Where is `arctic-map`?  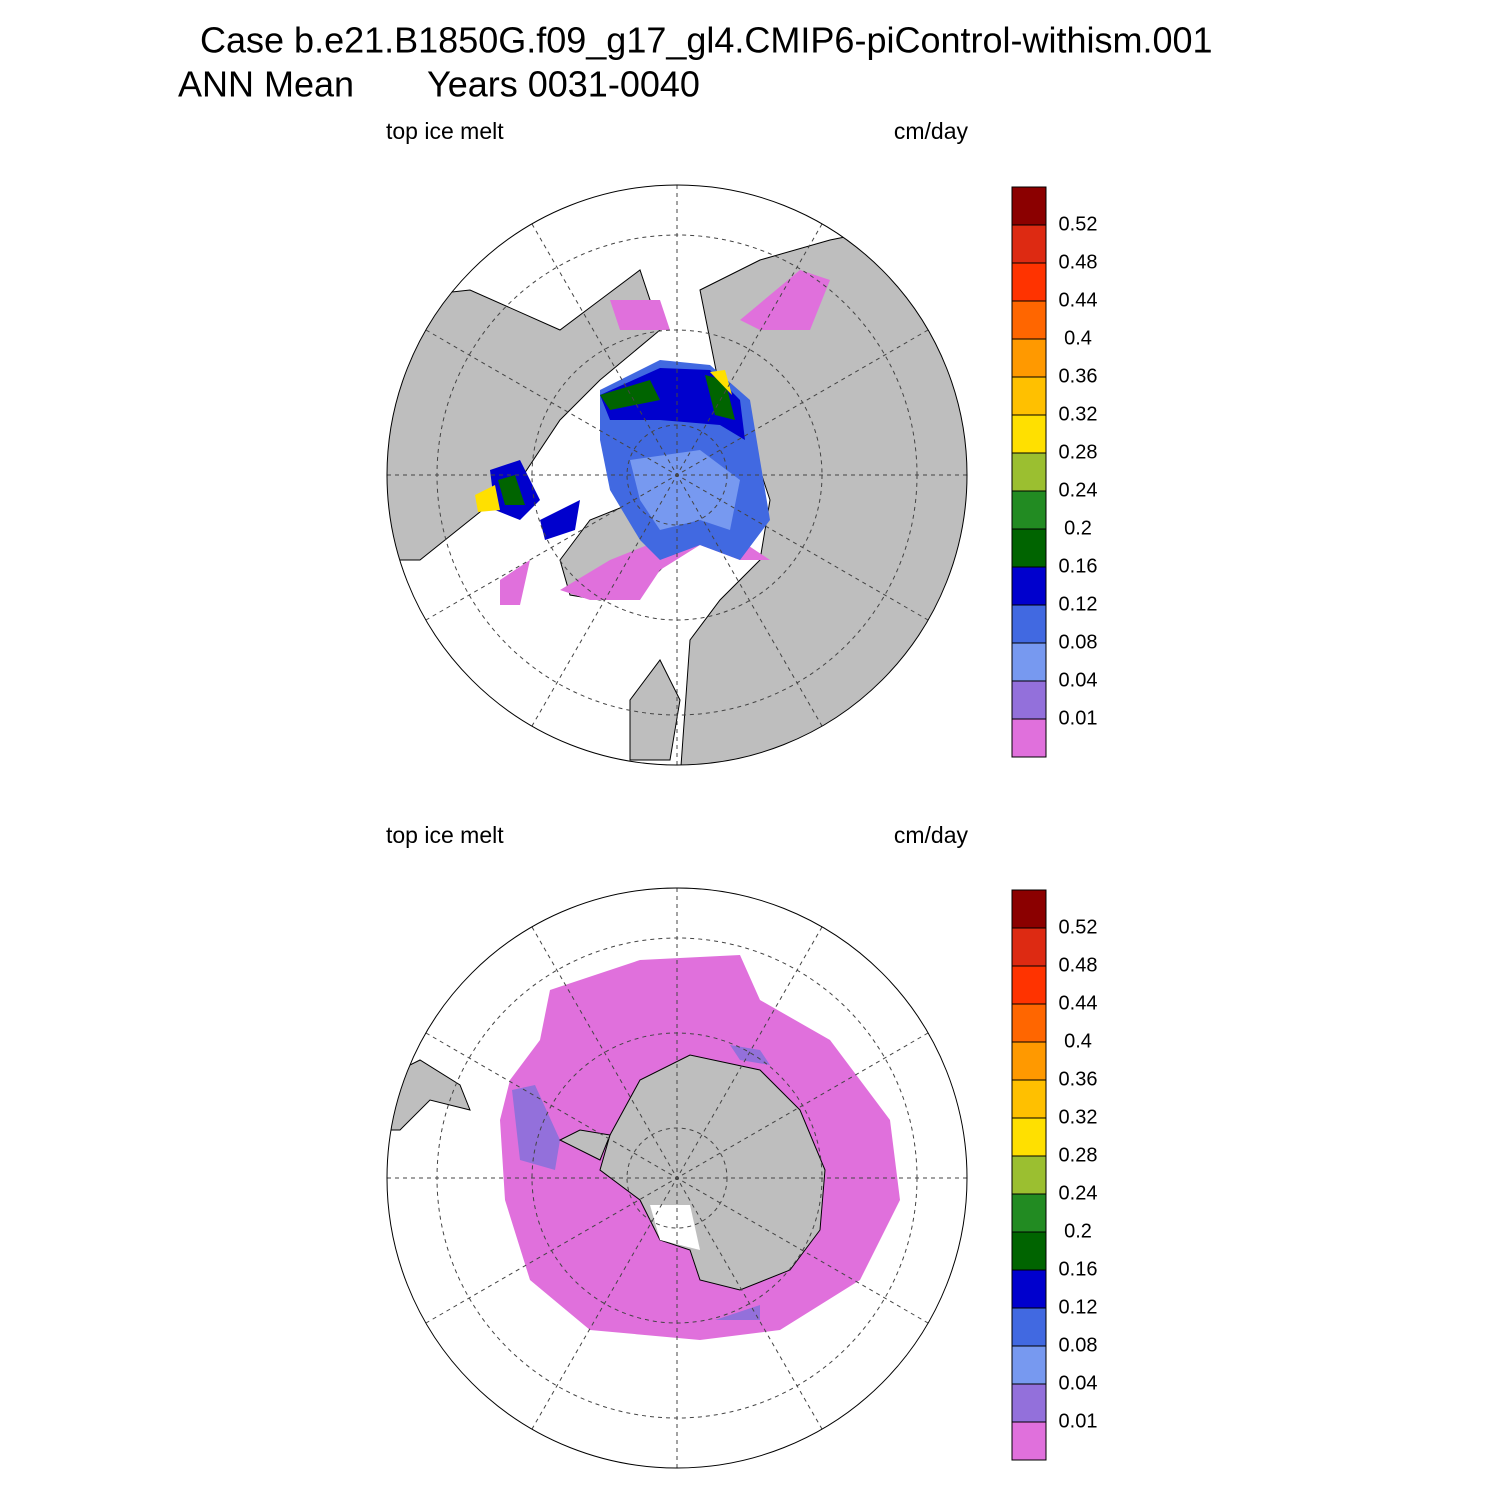
arctic-map is located at coordinates (677, 497).